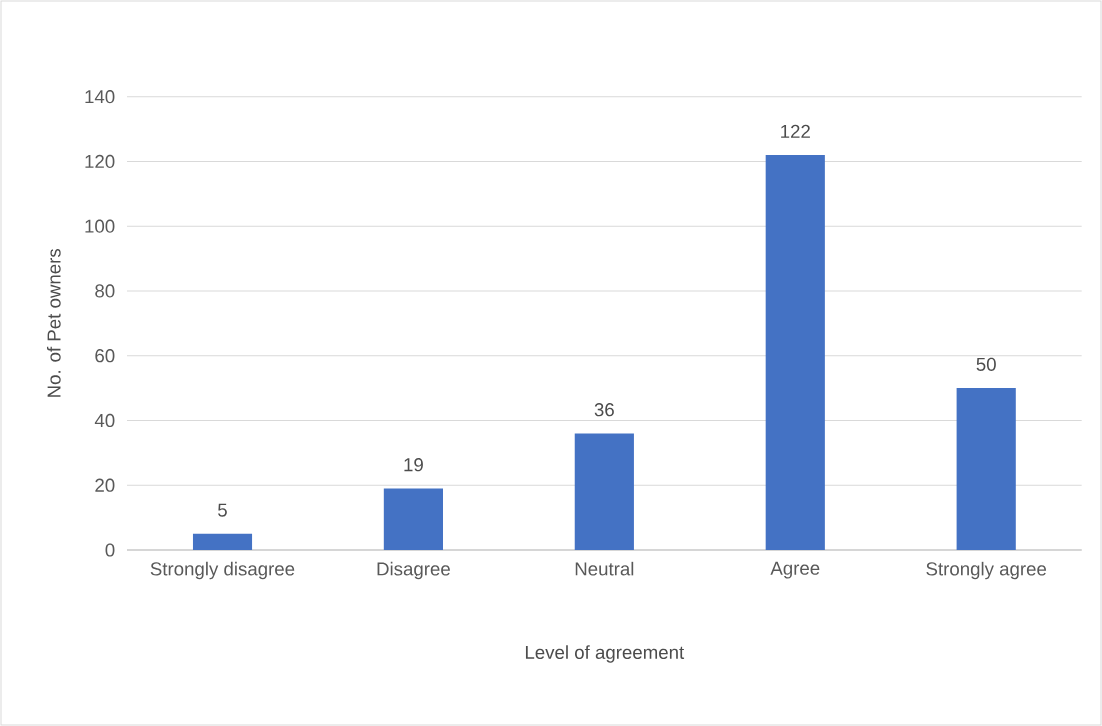  What do you see at coordinates (100, 97) in the screenshot?
I see `y-tick-label: 140` at bounding box center [100, 97].